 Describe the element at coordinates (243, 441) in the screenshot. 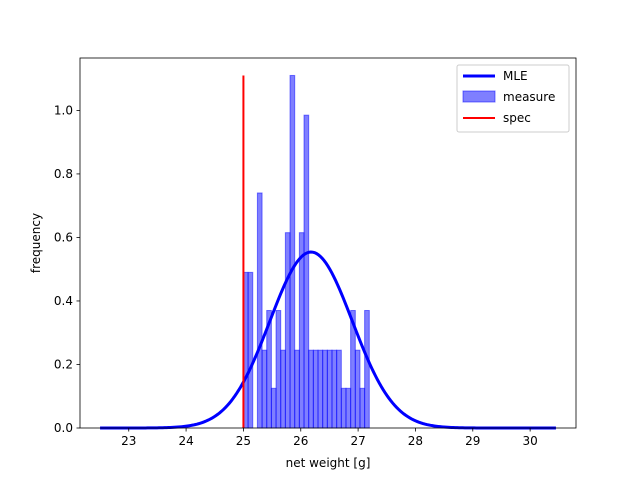

I see `x-tick-label: 25` at that location.